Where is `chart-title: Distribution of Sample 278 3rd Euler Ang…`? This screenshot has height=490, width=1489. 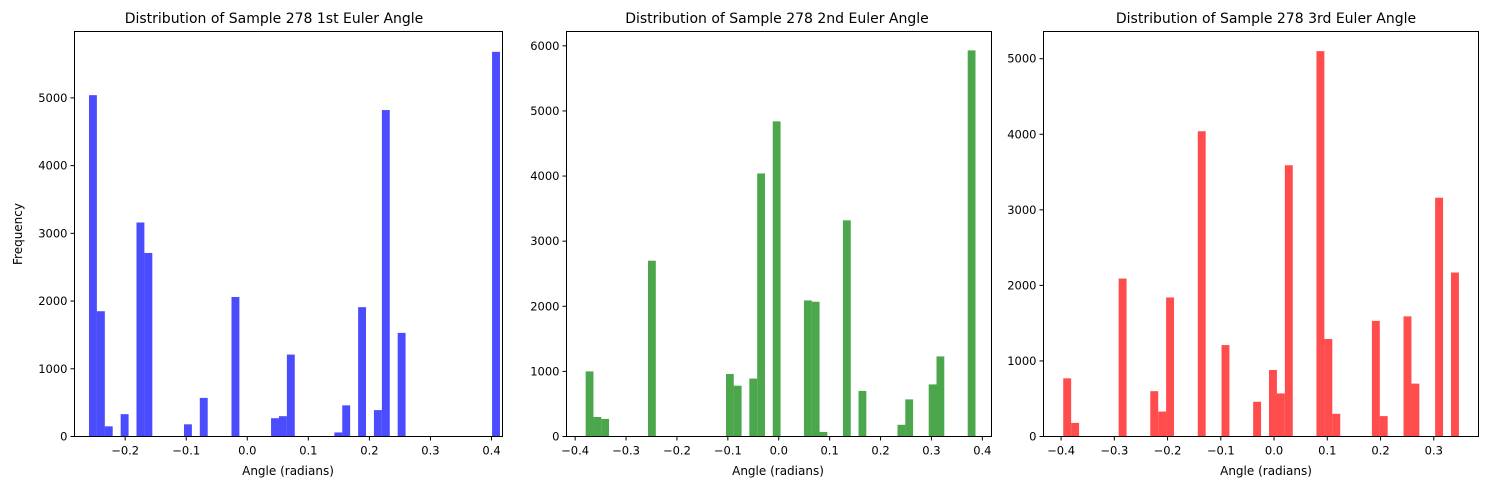 chart-title: Distribution of Sample 278 3rd Euler Ang… is located at coordinates (1266, 19).